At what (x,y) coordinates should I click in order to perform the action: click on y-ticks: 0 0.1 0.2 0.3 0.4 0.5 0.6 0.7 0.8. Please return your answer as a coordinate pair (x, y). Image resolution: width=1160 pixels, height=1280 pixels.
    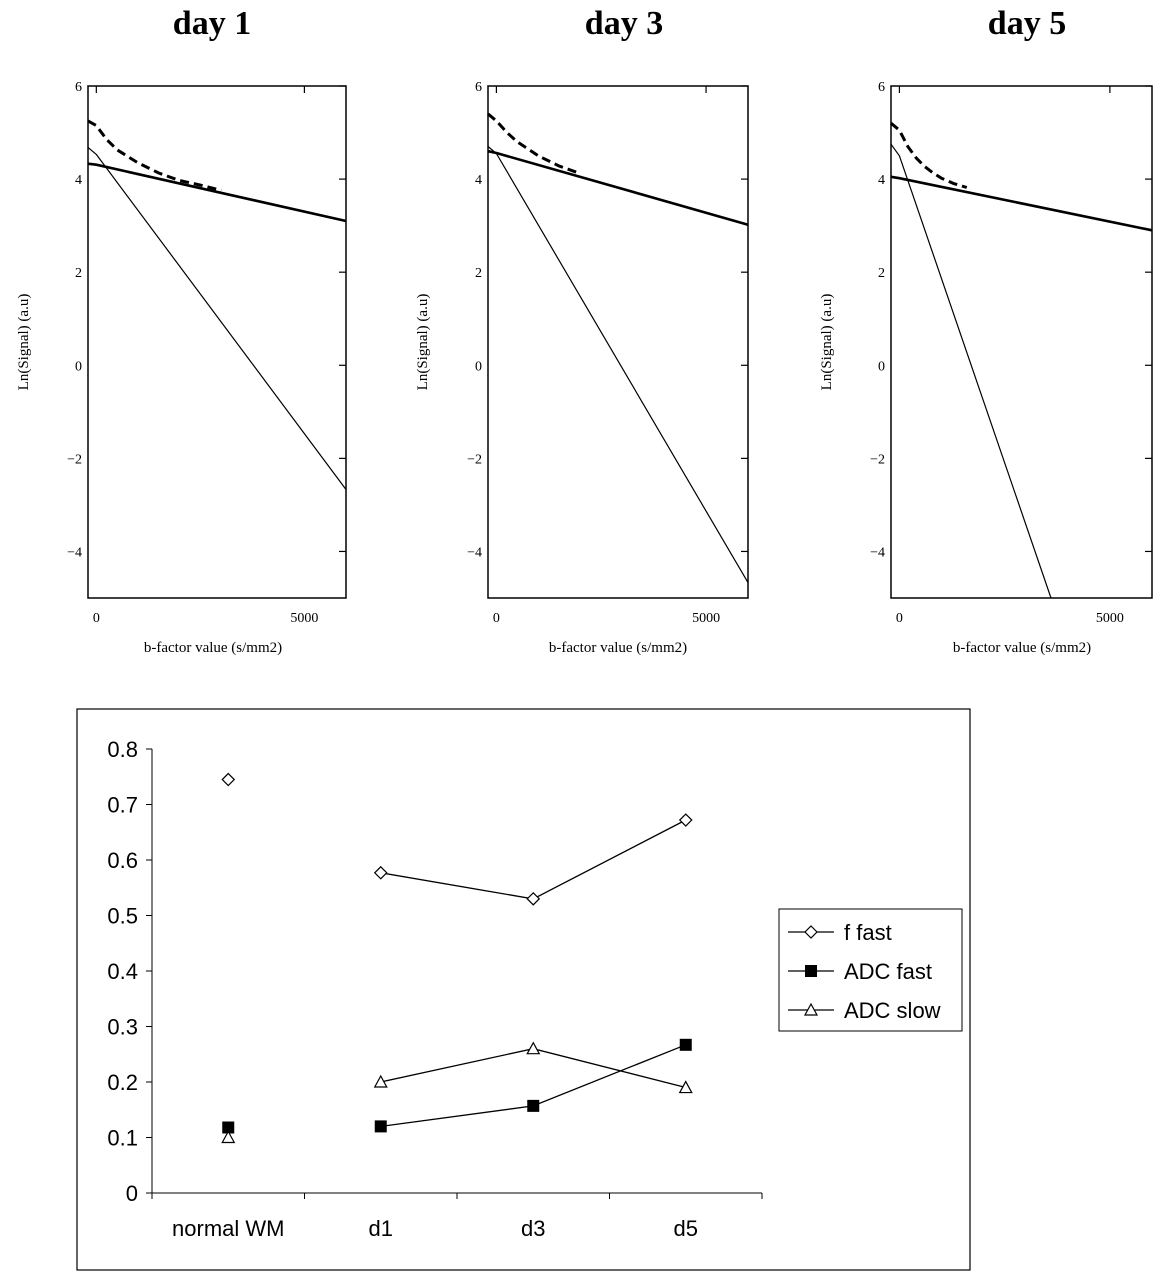
    Looking at the image, I should click on (129, 971).